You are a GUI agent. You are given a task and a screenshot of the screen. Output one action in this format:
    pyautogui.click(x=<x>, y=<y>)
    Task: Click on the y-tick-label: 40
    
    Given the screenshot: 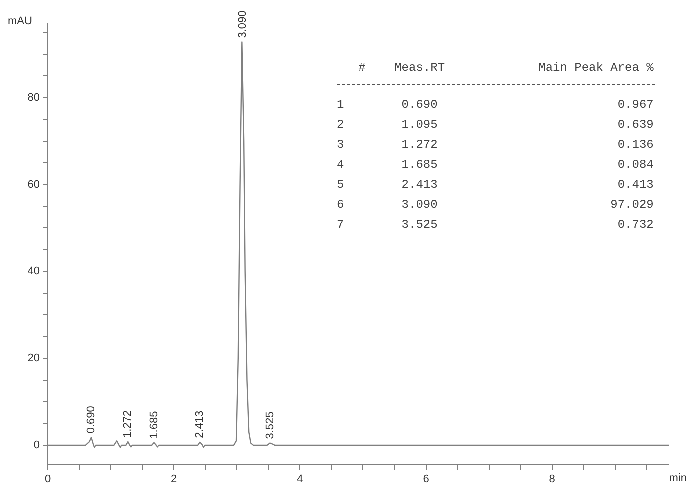 What is the action you would take?
    pyautogui.click(x=34, y=272)
    